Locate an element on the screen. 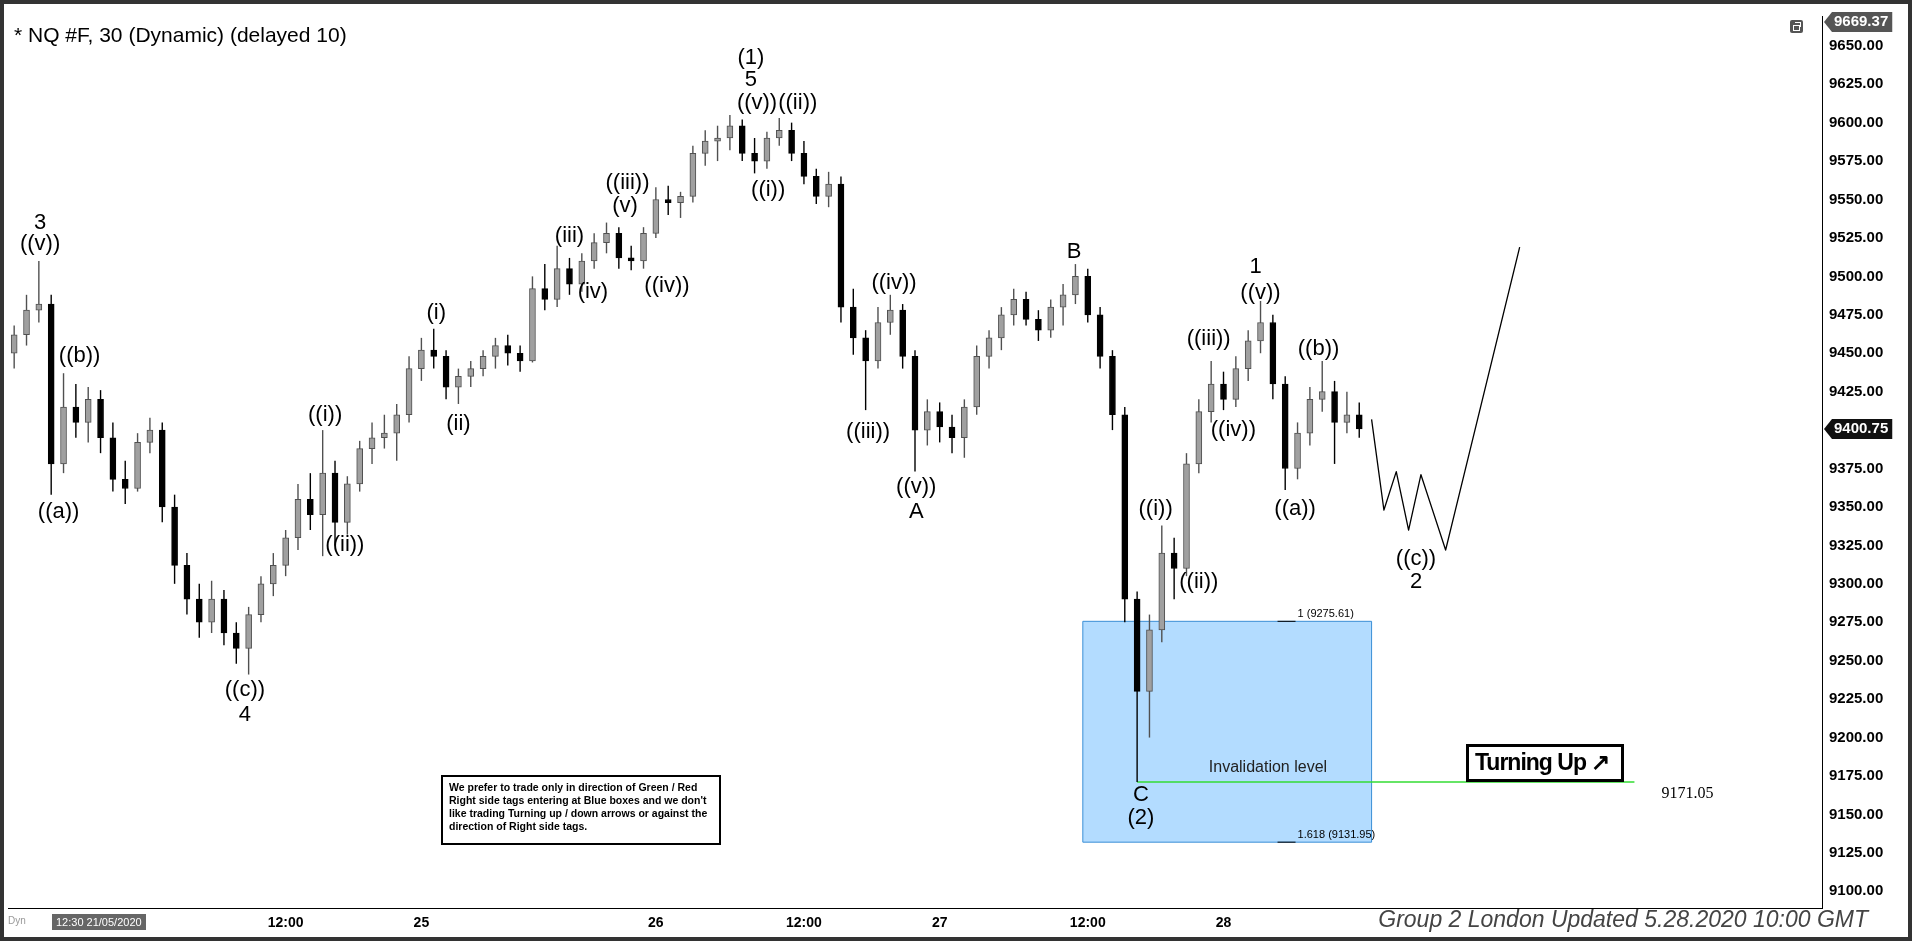 Image resolution: width=1912 pixels, height=941 pixels. annotation: Turning Up ↗ is located at coordinates (1545, 763).